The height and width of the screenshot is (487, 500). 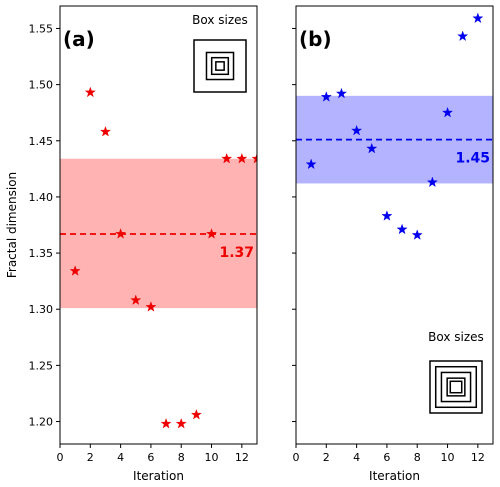 I want to click on mean-value-label: 1.37, so click(x=236, y=253).